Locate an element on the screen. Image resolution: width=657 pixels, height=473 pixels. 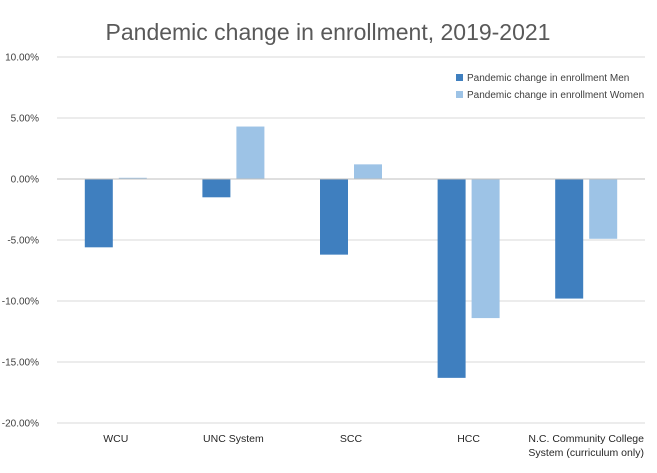
x-category-label: WCU is located at coordinates (115, 439).